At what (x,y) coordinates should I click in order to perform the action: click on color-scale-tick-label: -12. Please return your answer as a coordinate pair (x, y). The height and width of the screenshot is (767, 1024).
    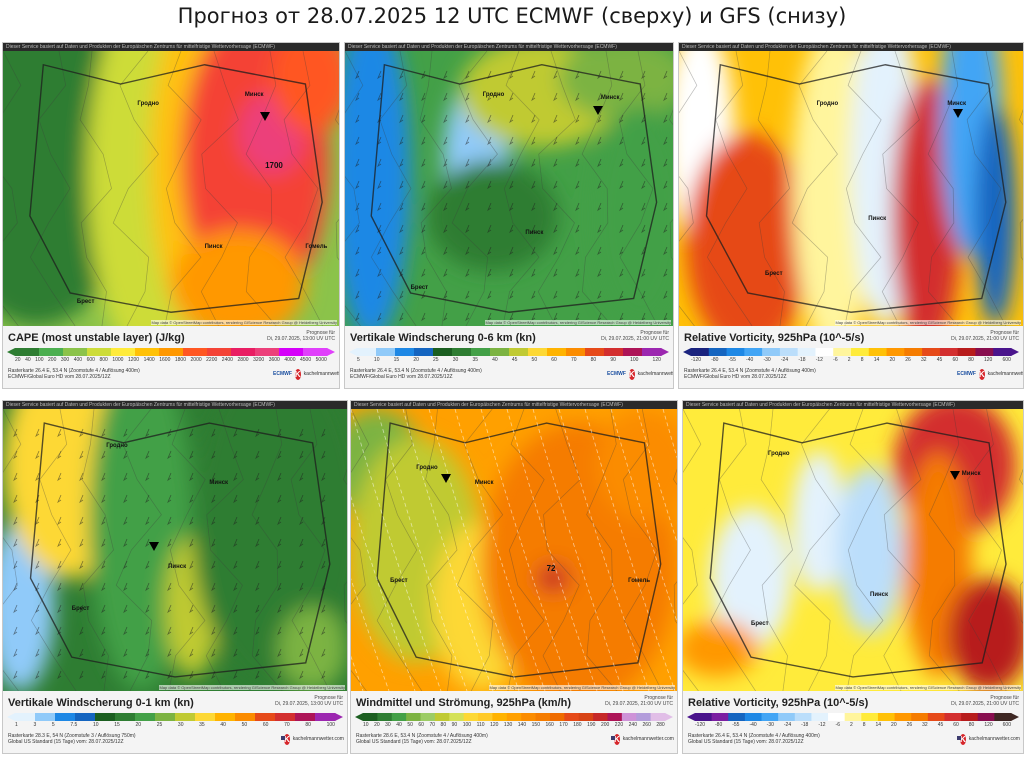
    Looking at the image, I should click on (819, 360).